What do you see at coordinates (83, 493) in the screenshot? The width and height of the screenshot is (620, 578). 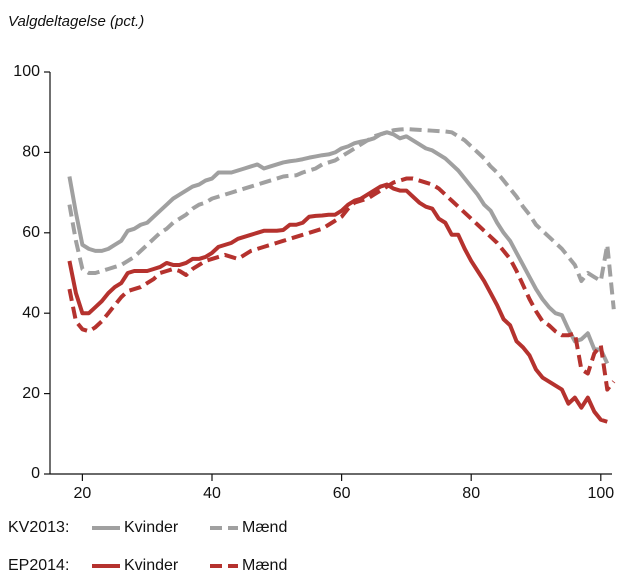 I see `x-tick-label: 20` at bounding box center [83, 493].